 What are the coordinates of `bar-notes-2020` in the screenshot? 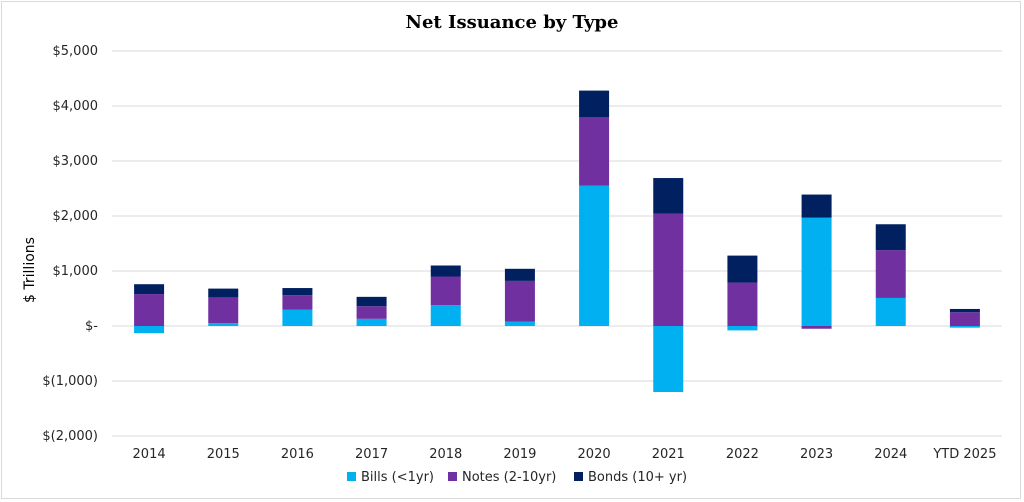 It's located at (594, 151).